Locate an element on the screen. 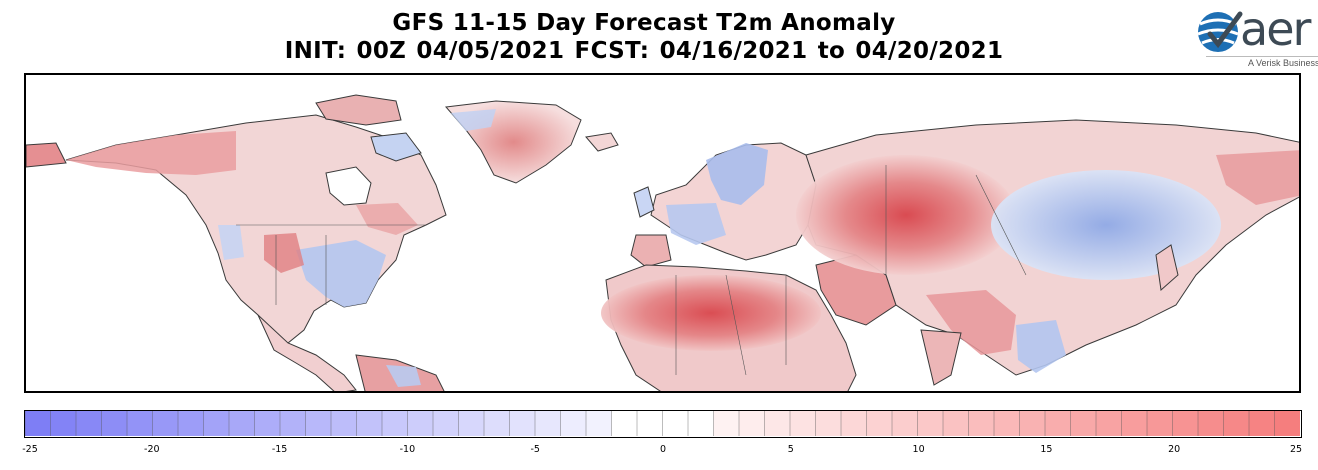 The image size is (1318, 470). canadian-arctic-islands is located at coordinates (358, 110).